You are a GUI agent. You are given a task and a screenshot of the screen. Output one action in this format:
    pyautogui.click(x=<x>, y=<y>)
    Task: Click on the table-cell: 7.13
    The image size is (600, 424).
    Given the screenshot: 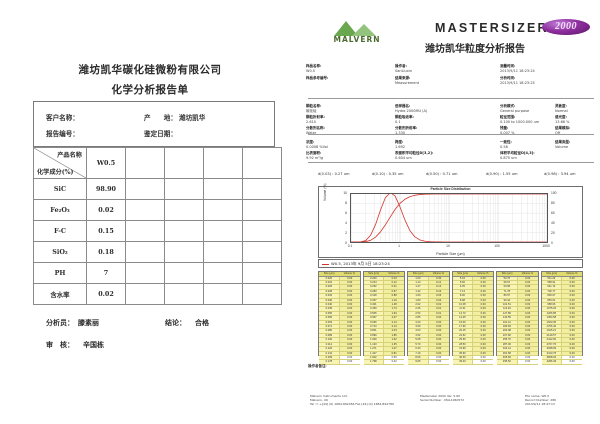 What is the action you would take?
    pyautogui.click(x=463, y=291)
    